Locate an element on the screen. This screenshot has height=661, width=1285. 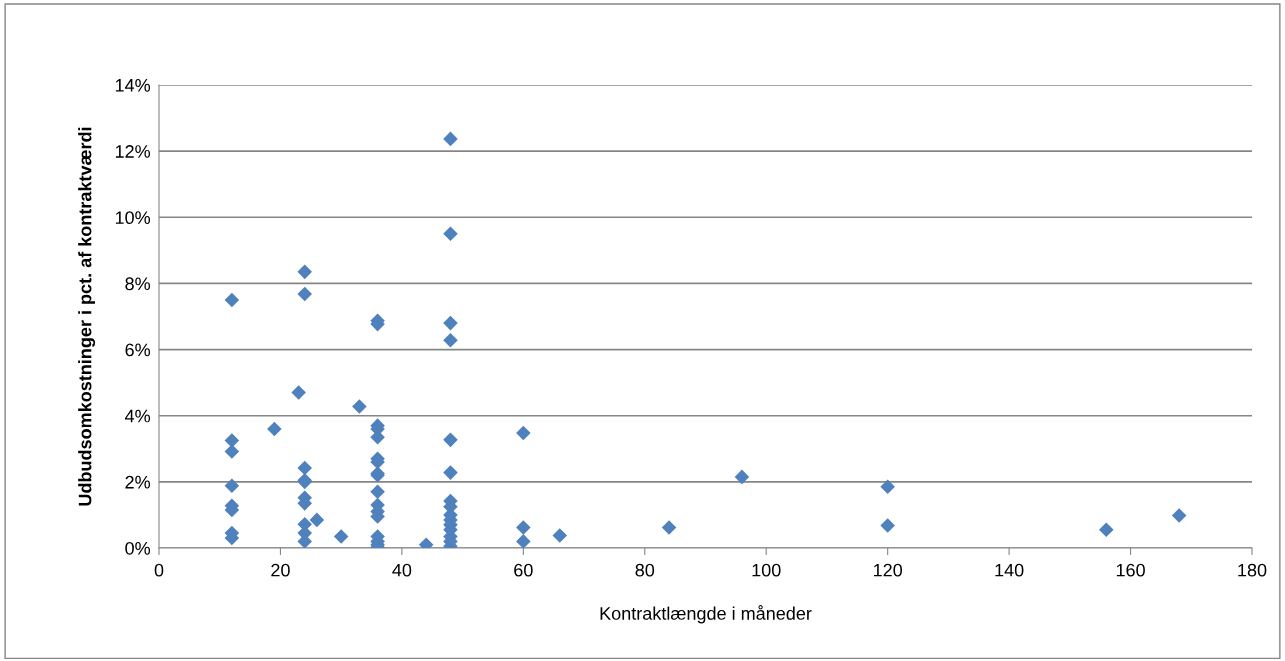
x-tick-label: 100 is located at coordinates (766, 570).